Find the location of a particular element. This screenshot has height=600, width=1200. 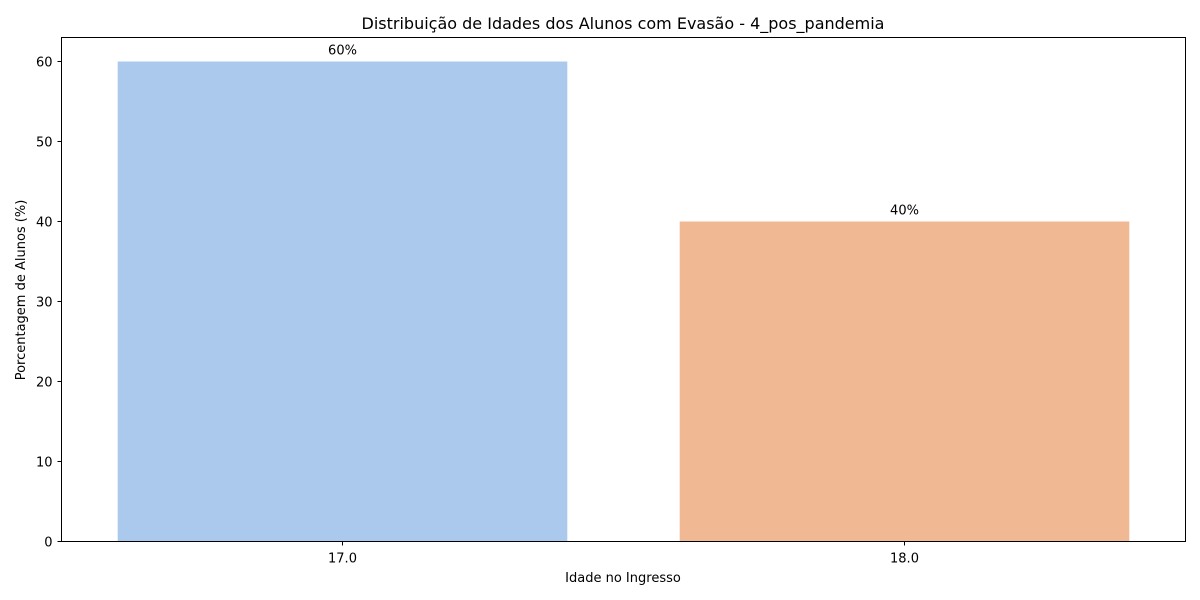

data-labels: 60% 40% is located at coordinates (623, 131).